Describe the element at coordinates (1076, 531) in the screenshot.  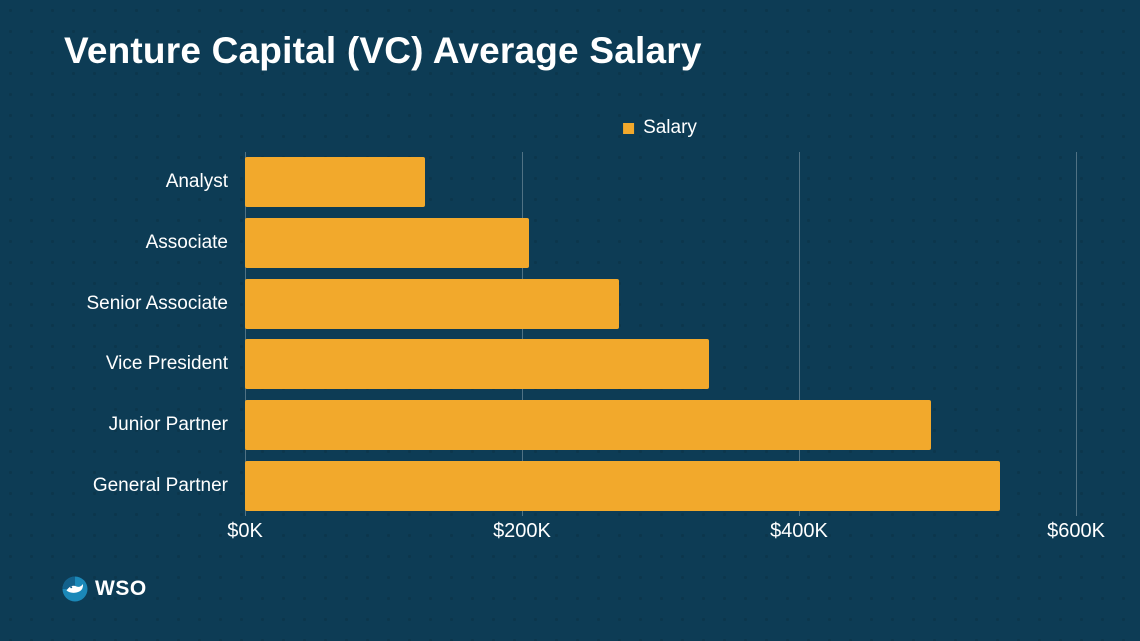
I see `x-tick-label: $600K` at that location.